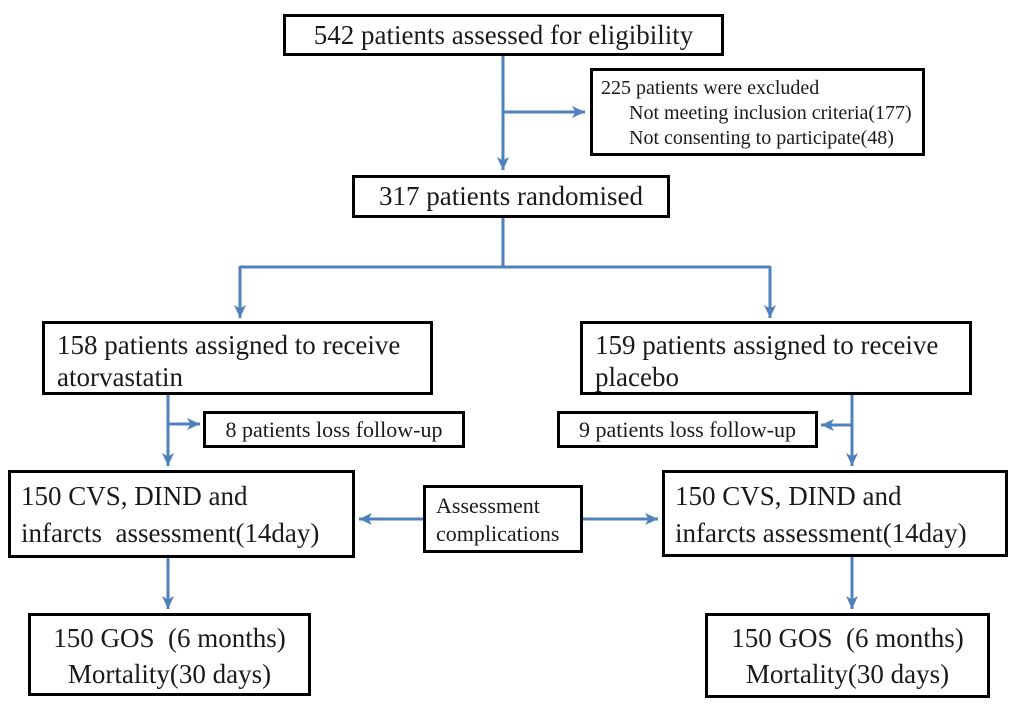 This screenshot has height=709, width=1020. Describe the element at coordinates (169, 674) in the screenshot. I see `gos-left-line2: Mortality(30 days)` at that location.